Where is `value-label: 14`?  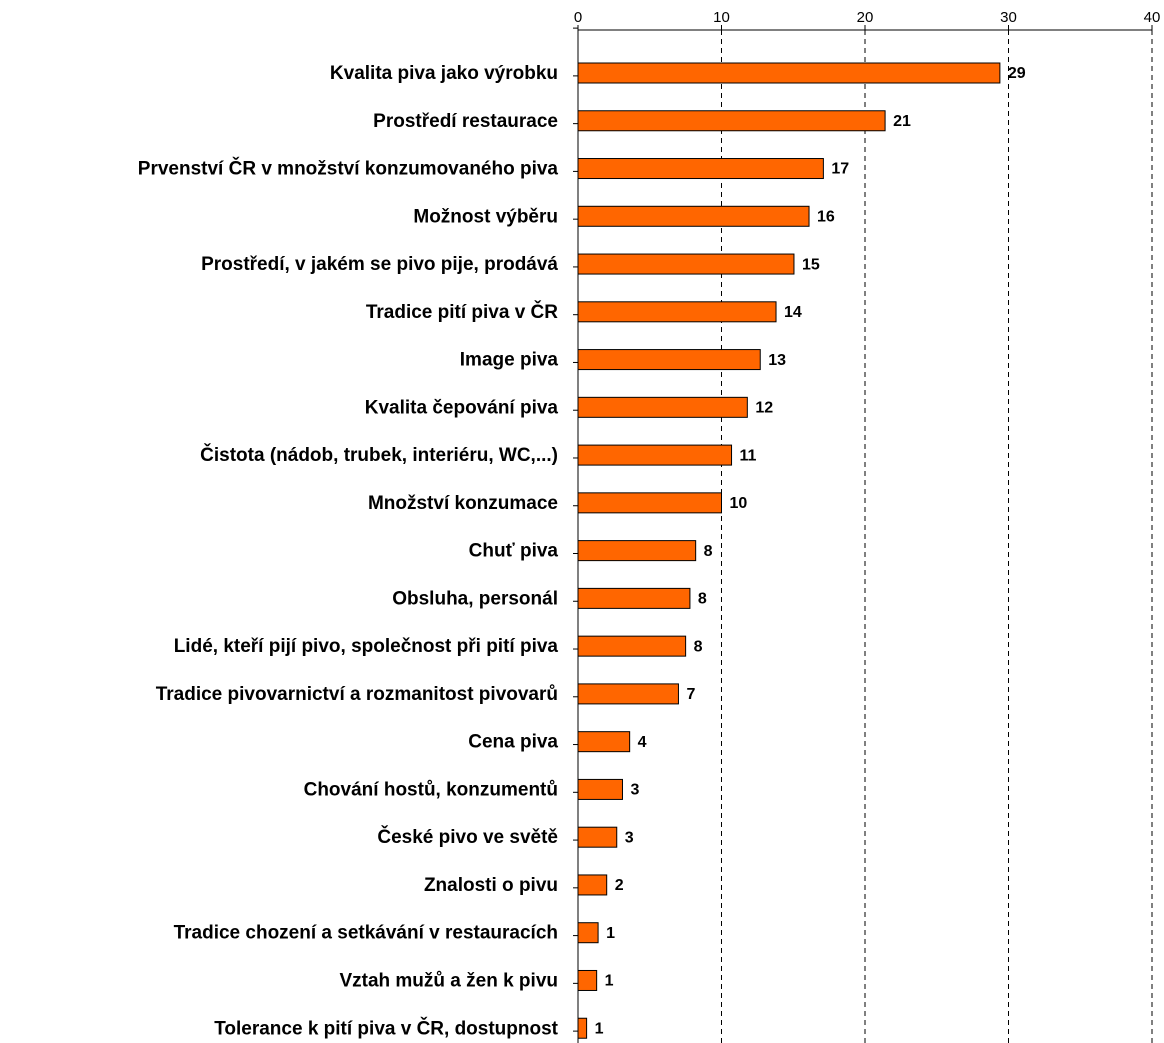 value-label: 14 is located at coordinates (793, 312).